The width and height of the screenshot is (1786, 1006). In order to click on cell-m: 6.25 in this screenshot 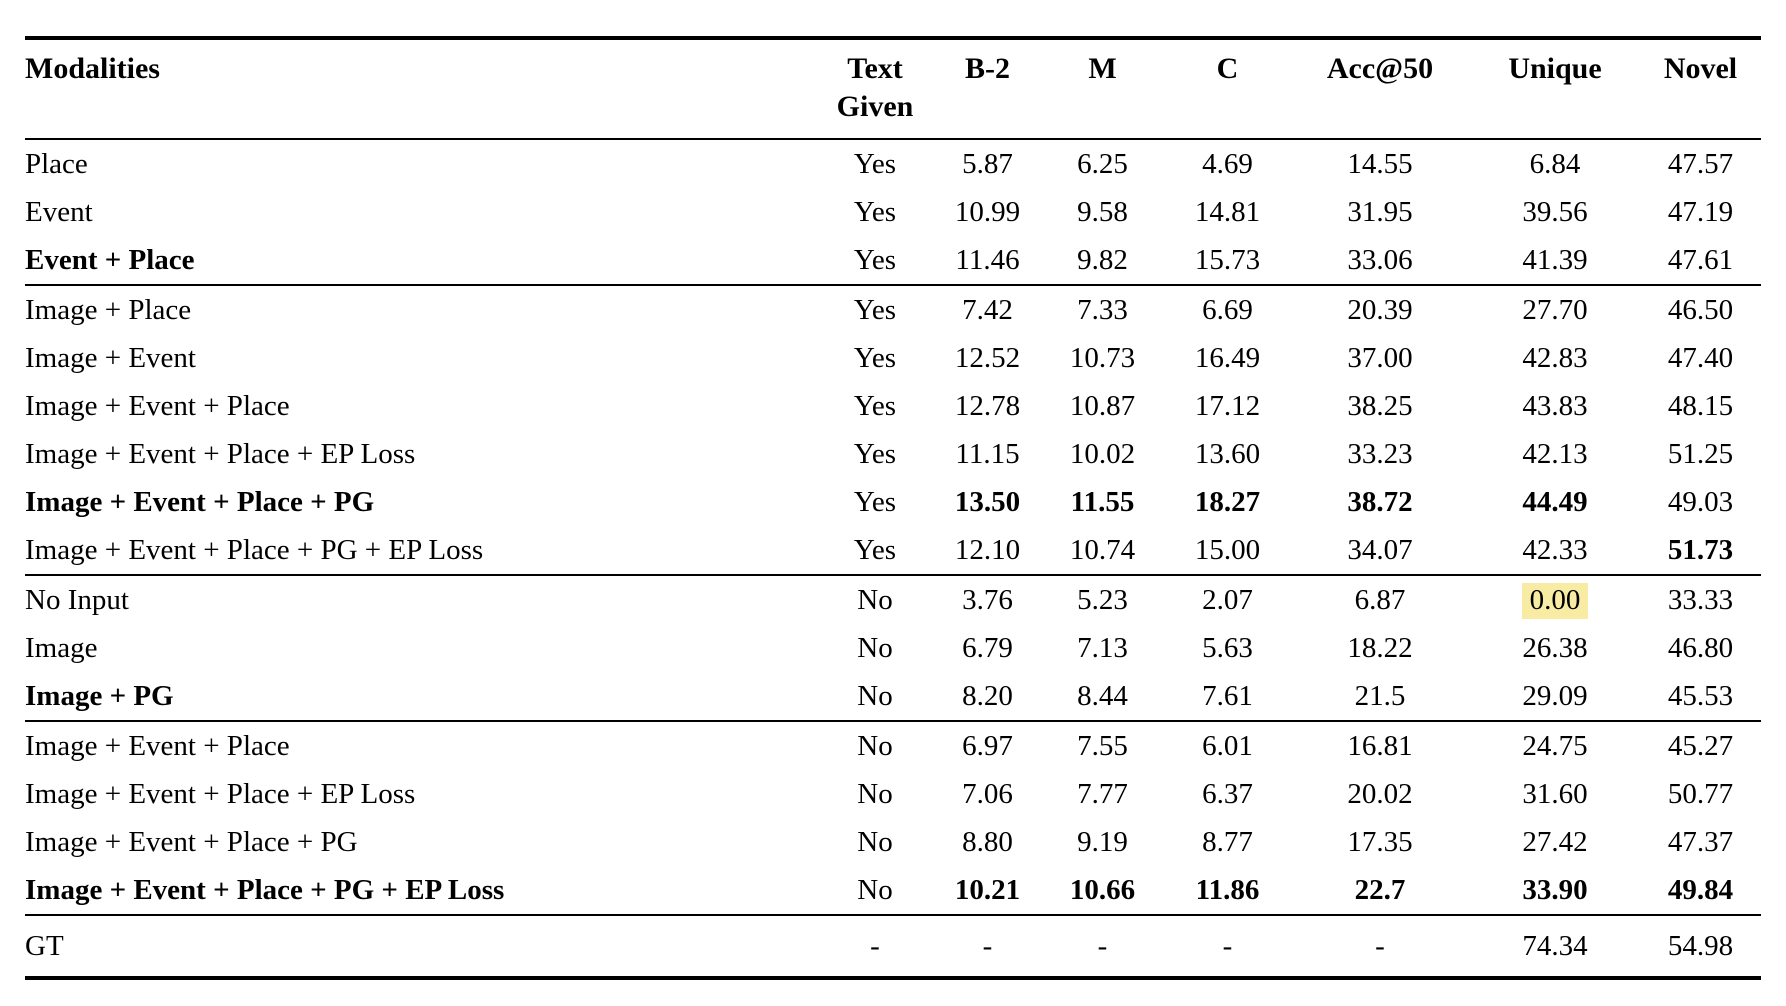, I will do `click(1102, 163)`.